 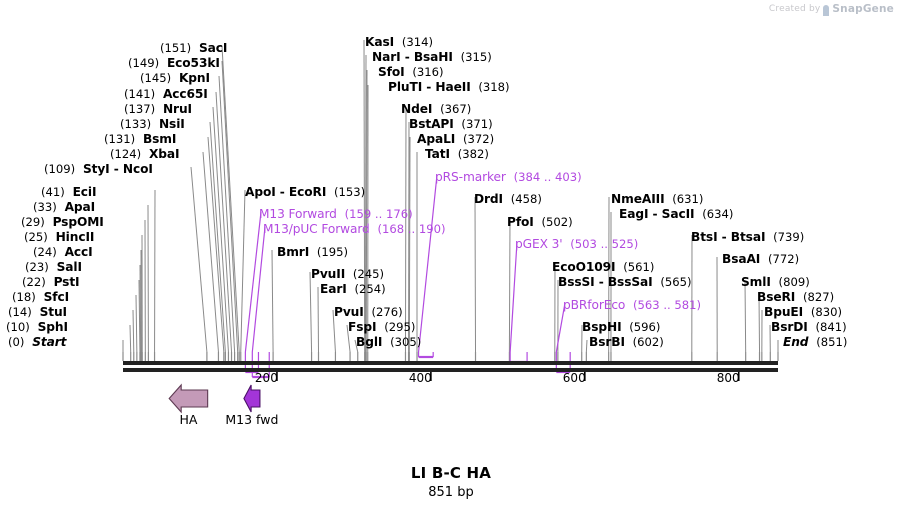 I want to click on enzyme-position: (371), so click(x=477, y=124).